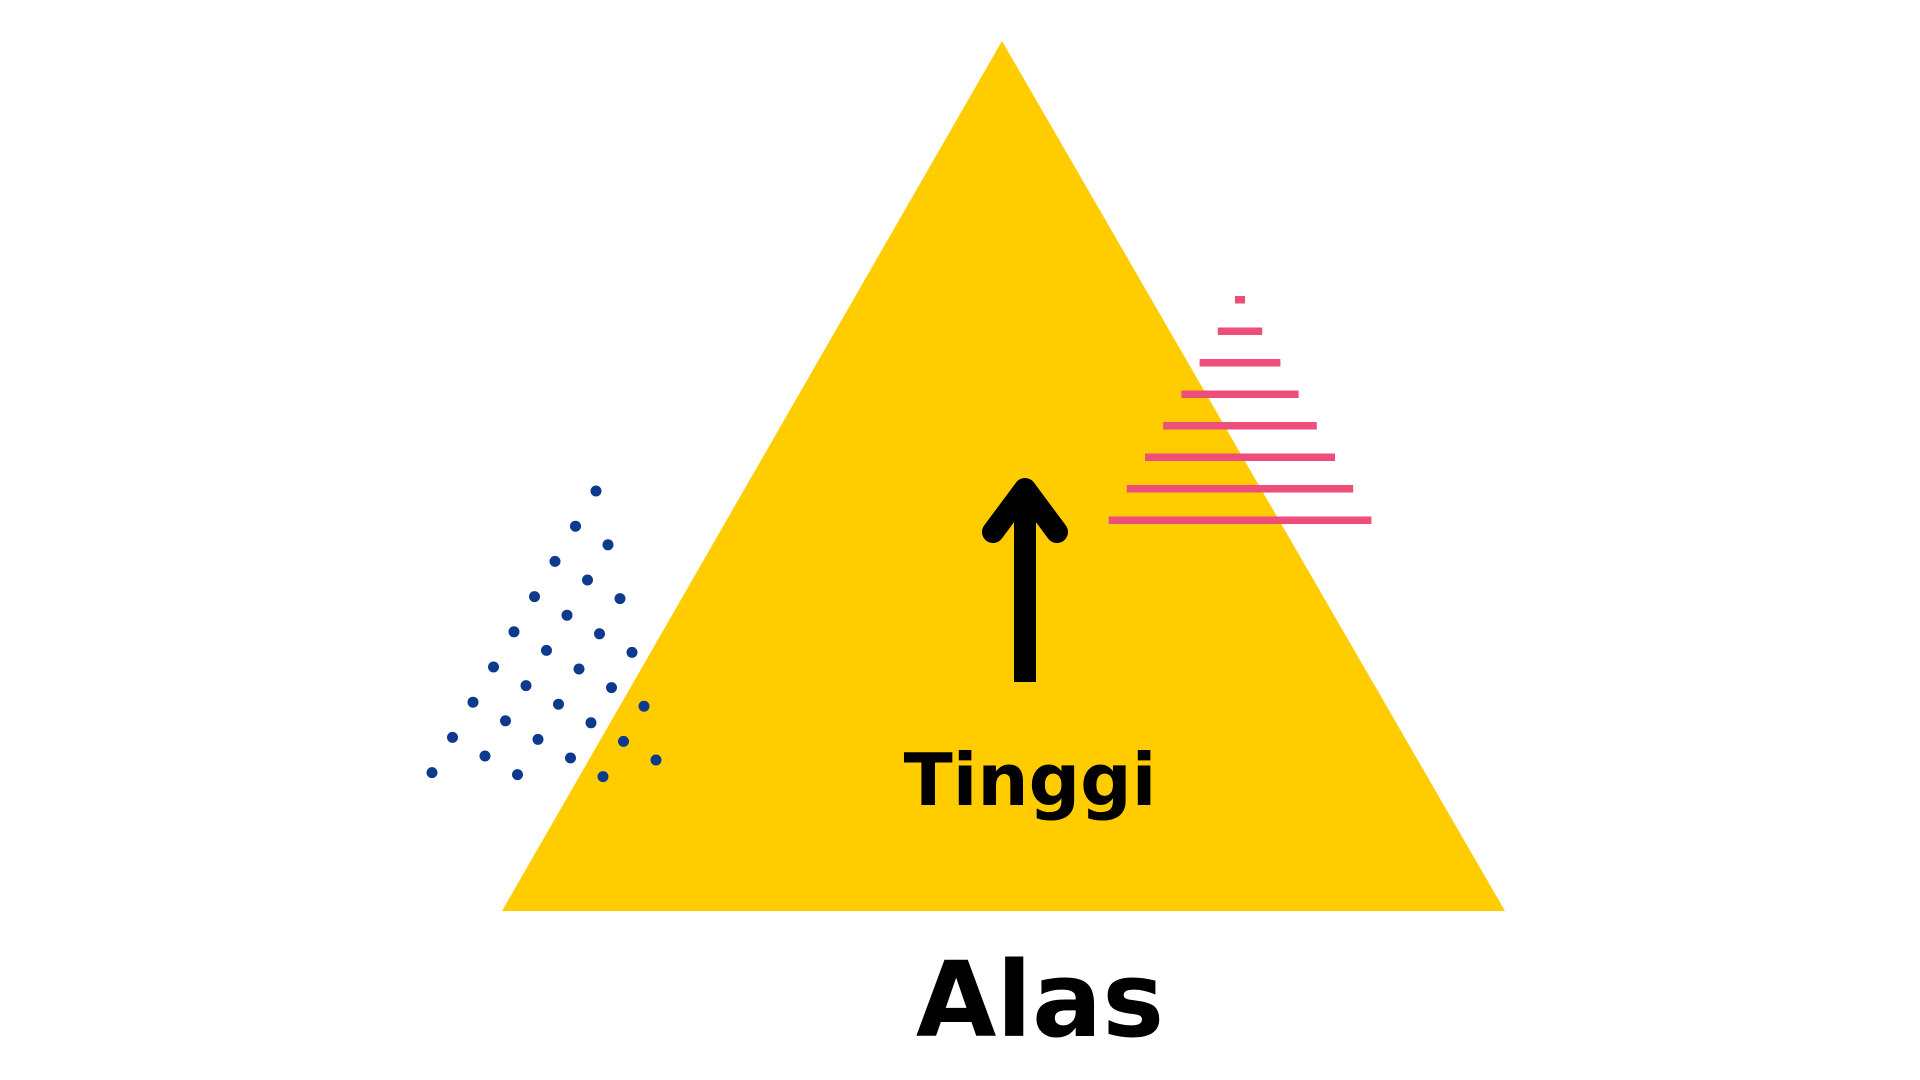 This screenshot has height=1080, width=1920. What do you see at coordinates (1240, 410) in the screenshot?
I see `stripe-pattern` at bounding box center [1240, 410].